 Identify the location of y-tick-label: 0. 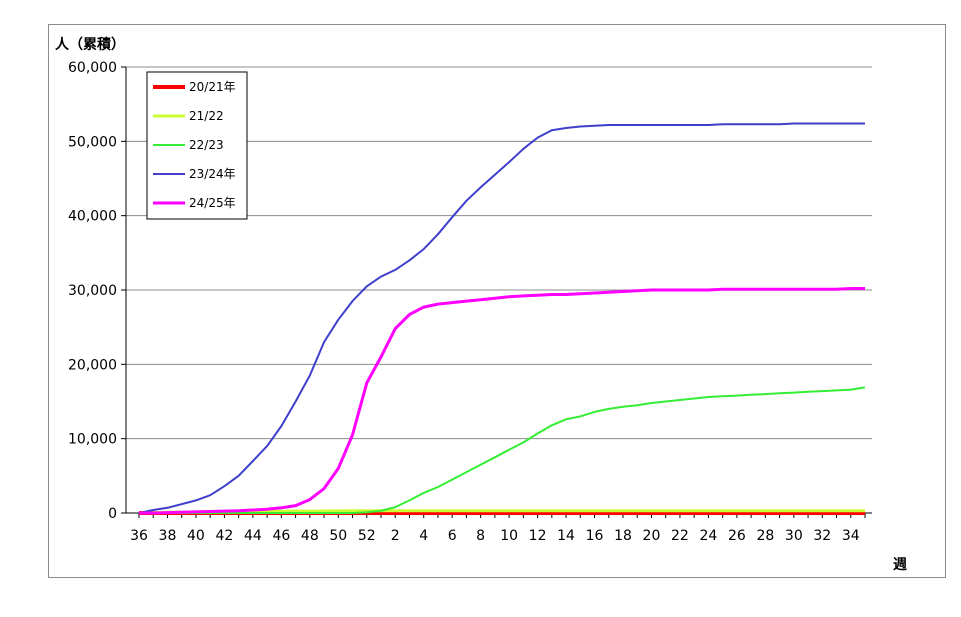
(112, 514).